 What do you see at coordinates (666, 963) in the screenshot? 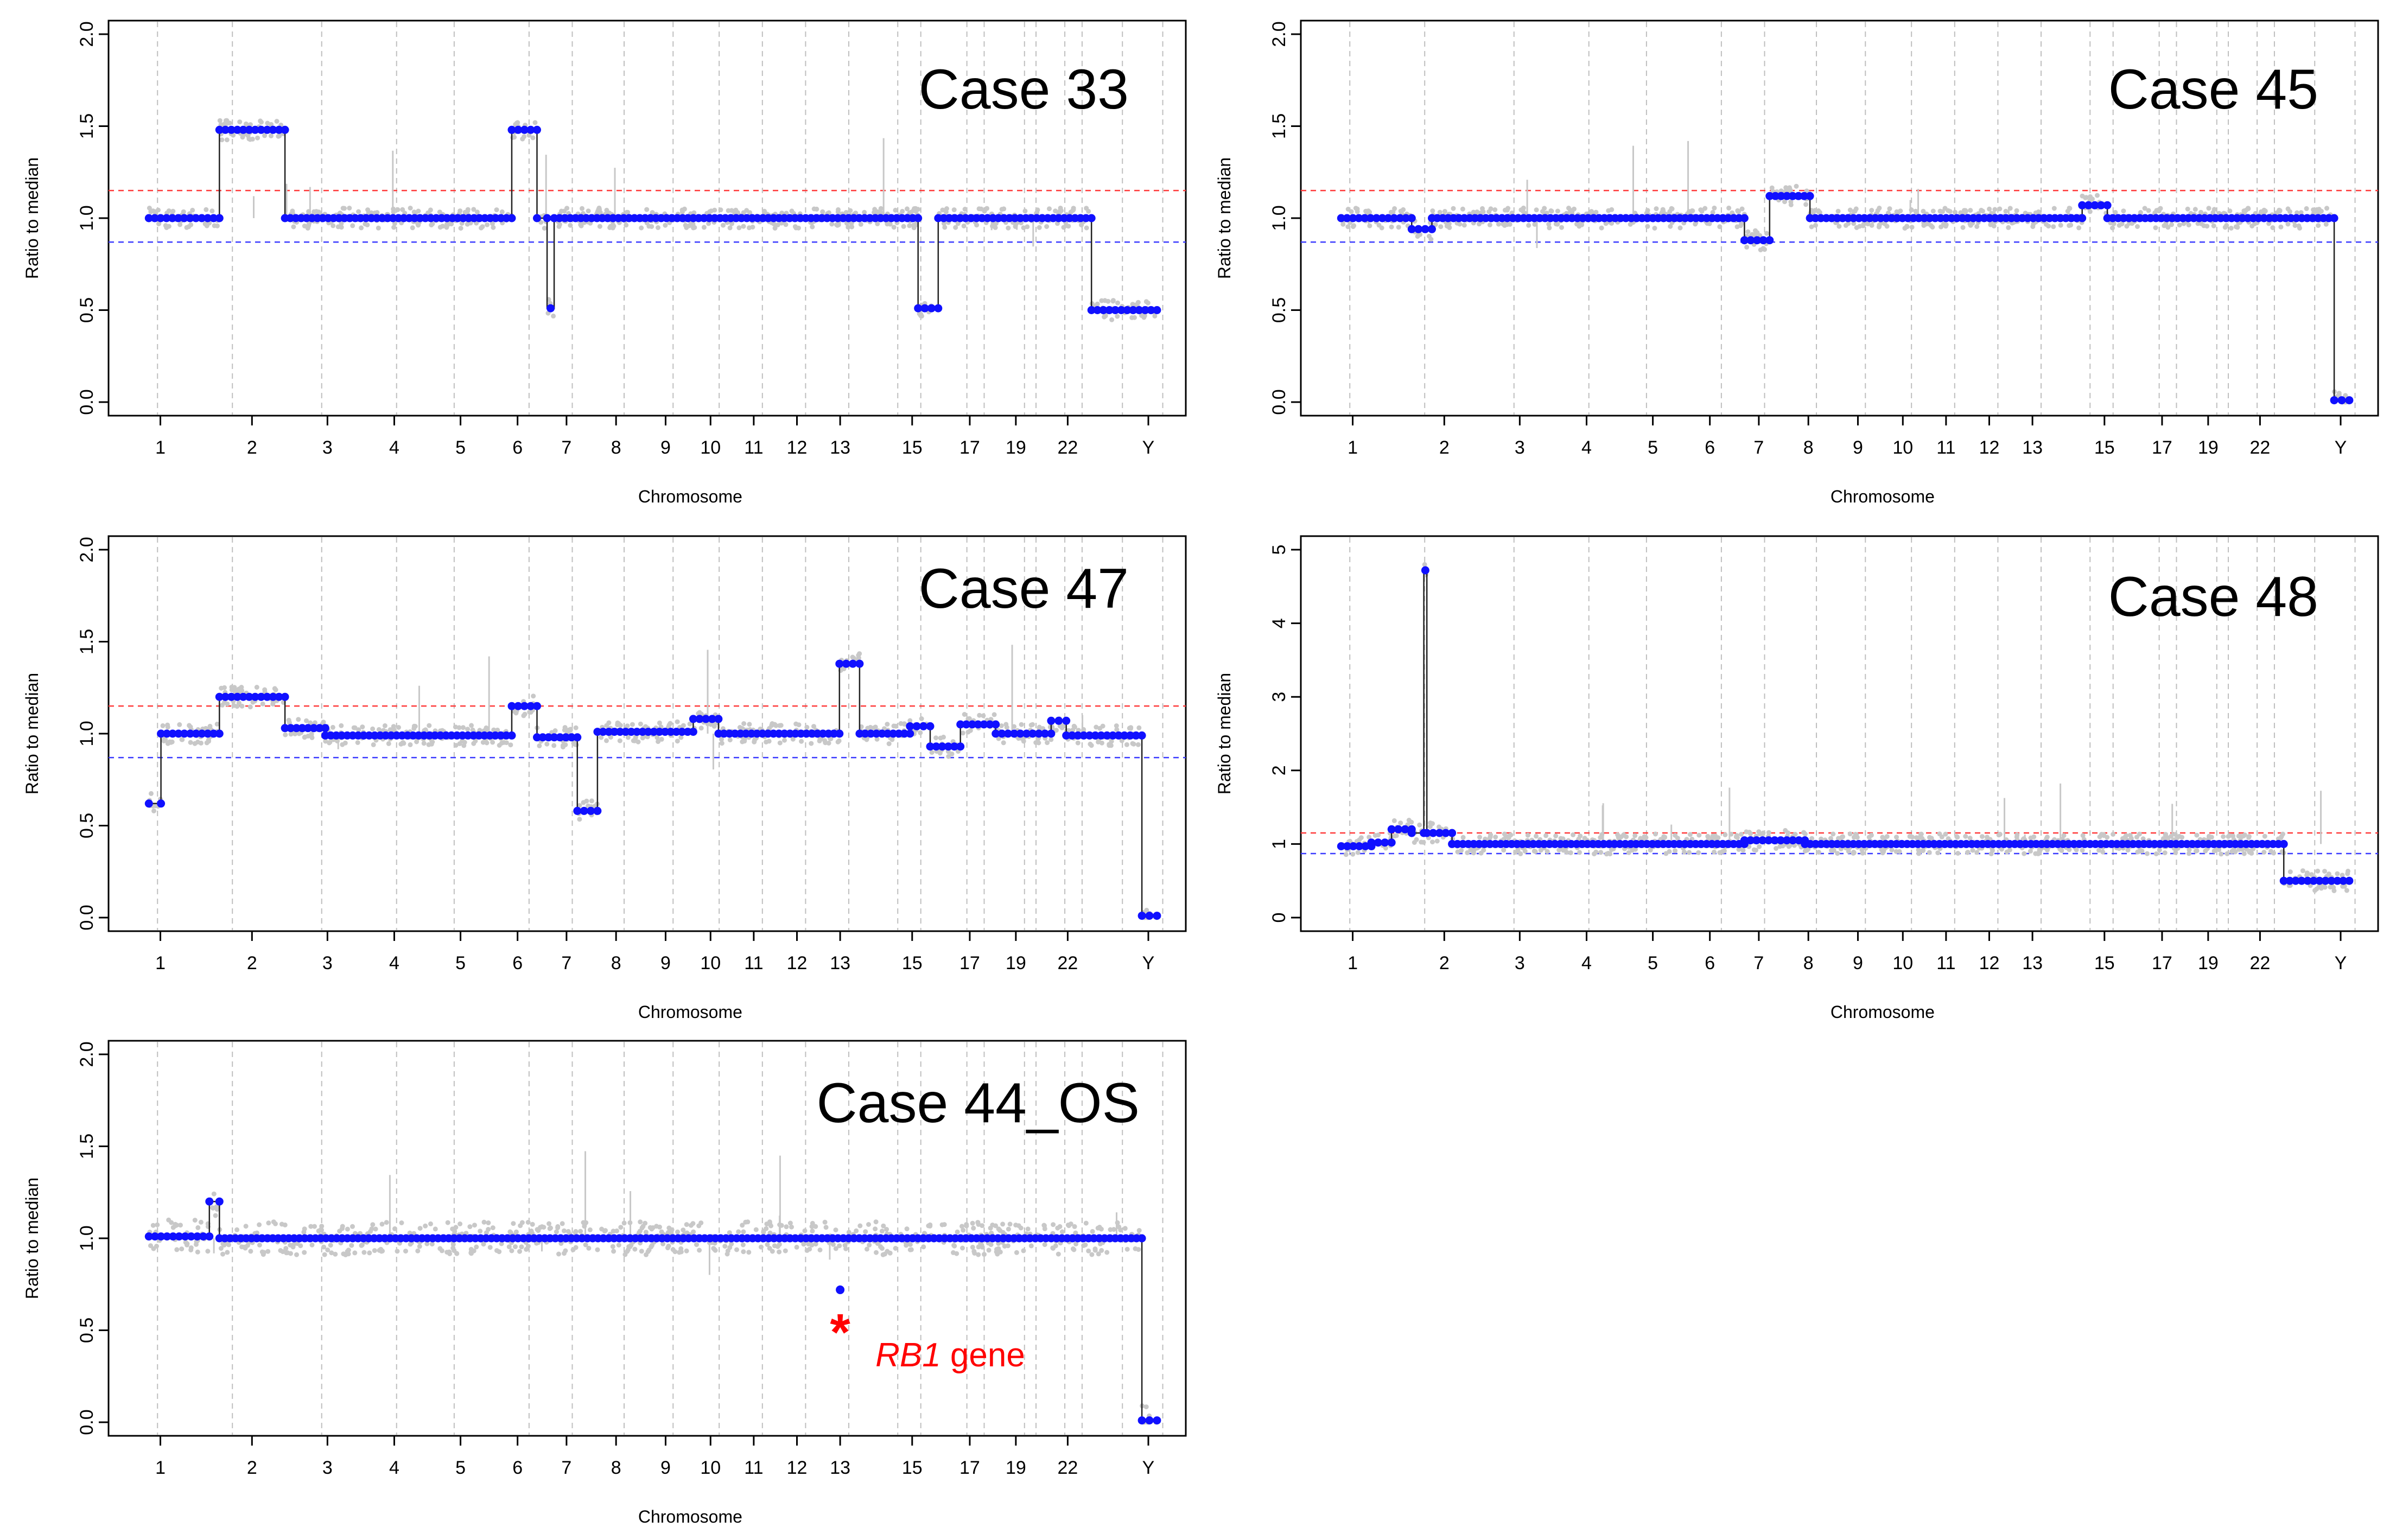
I see `x-tick-label: 9` at bounding box center [666, 963].